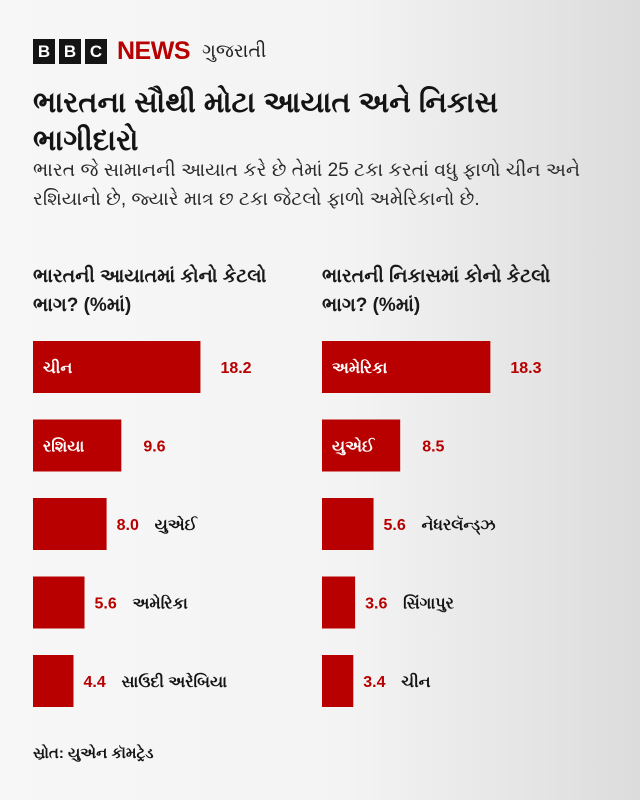 The image size is (640, 800). What do you see at coordinates (234, 51) in the screenshot?
I see `logo-language: ગુજરાતી` at bounding box center [234, 51].